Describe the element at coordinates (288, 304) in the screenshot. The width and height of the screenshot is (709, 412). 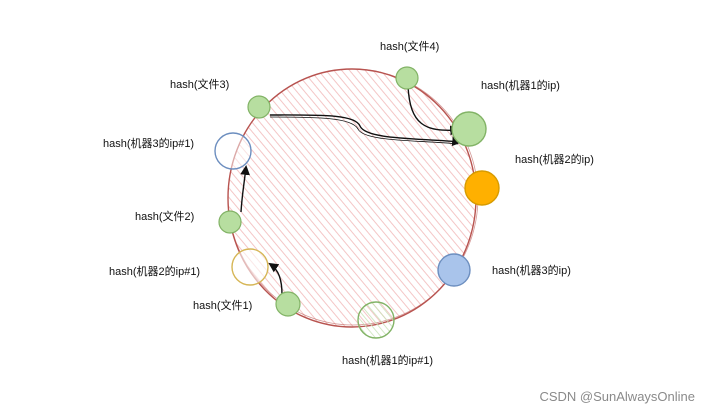
I see `file1-node` at that location.